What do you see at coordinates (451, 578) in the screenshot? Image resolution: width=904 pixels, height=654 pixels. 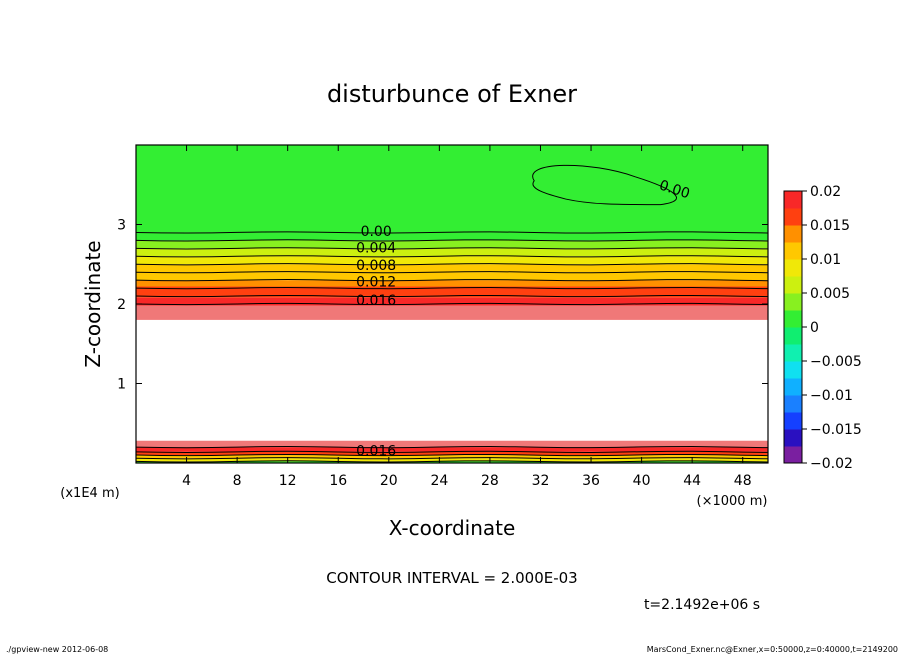 I see `contour-interval: CONTOUR INTERVAL = 2.000E-03` at bounding box center [451, 578].